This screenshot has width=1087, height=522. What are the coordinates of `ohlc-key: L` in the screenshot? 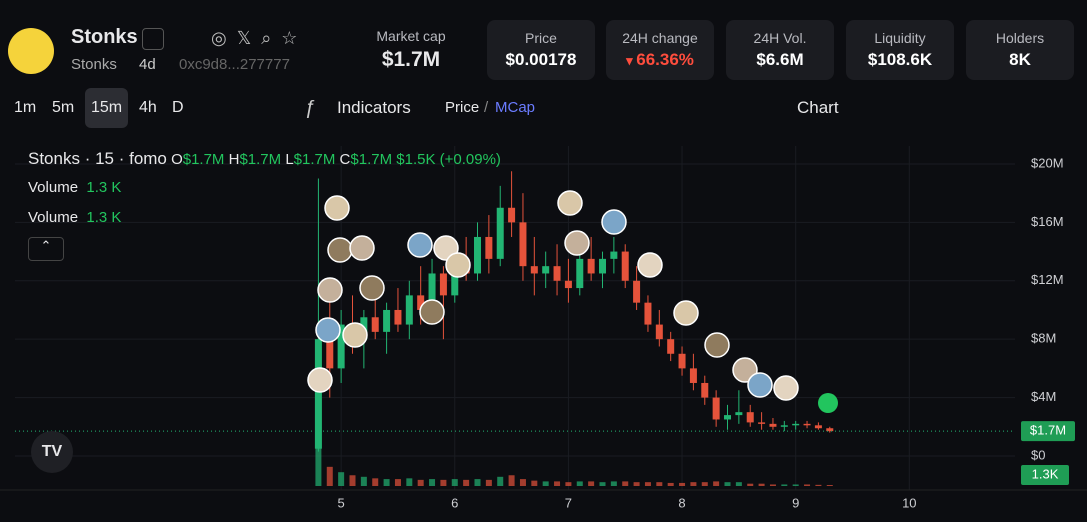 It's located at (289, 159).